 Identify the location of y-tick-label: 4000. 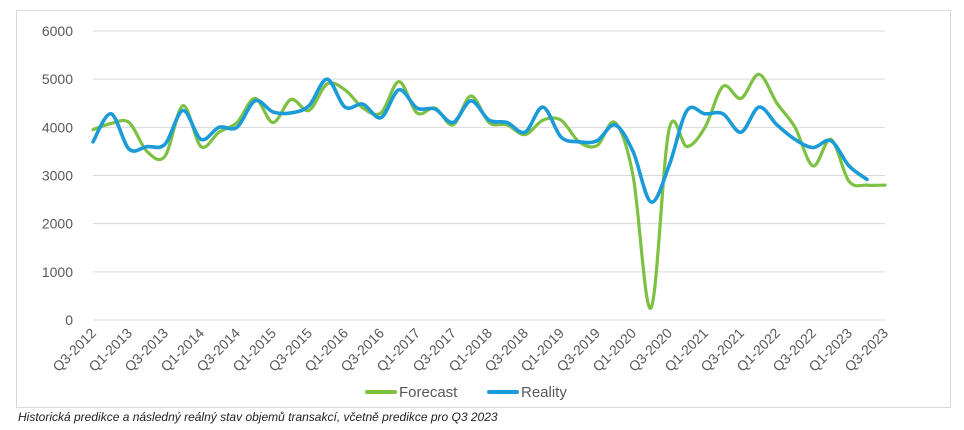
(57, 127).